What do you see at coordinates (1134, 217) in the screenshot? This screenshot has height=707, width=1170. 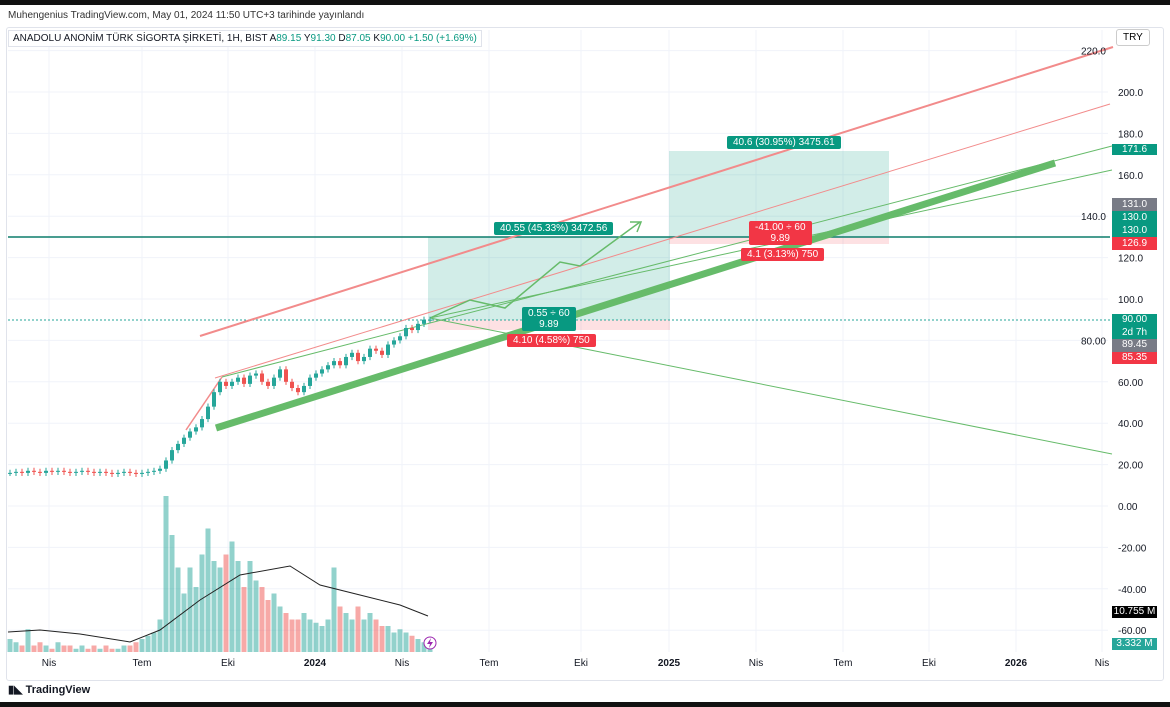 I see `tag-130-a: 130.0` at bounding box center [1134, 217].